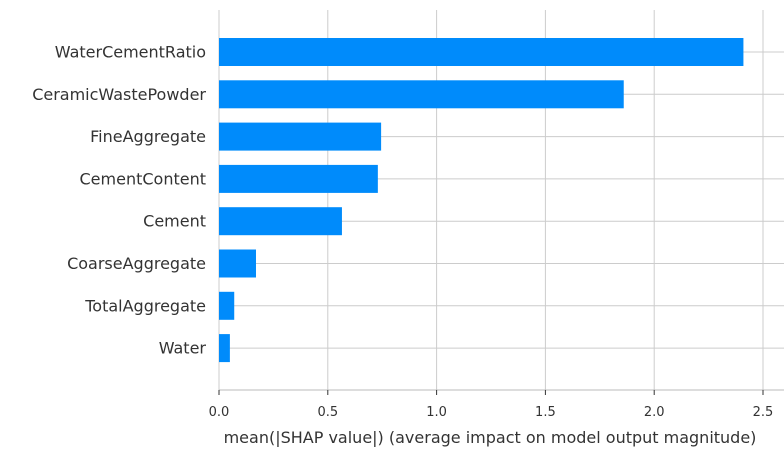  What do you see at coordinates (183, 348) in the screenshot?
I see `category-label-Water: Water` at bounding box center [183, 348].